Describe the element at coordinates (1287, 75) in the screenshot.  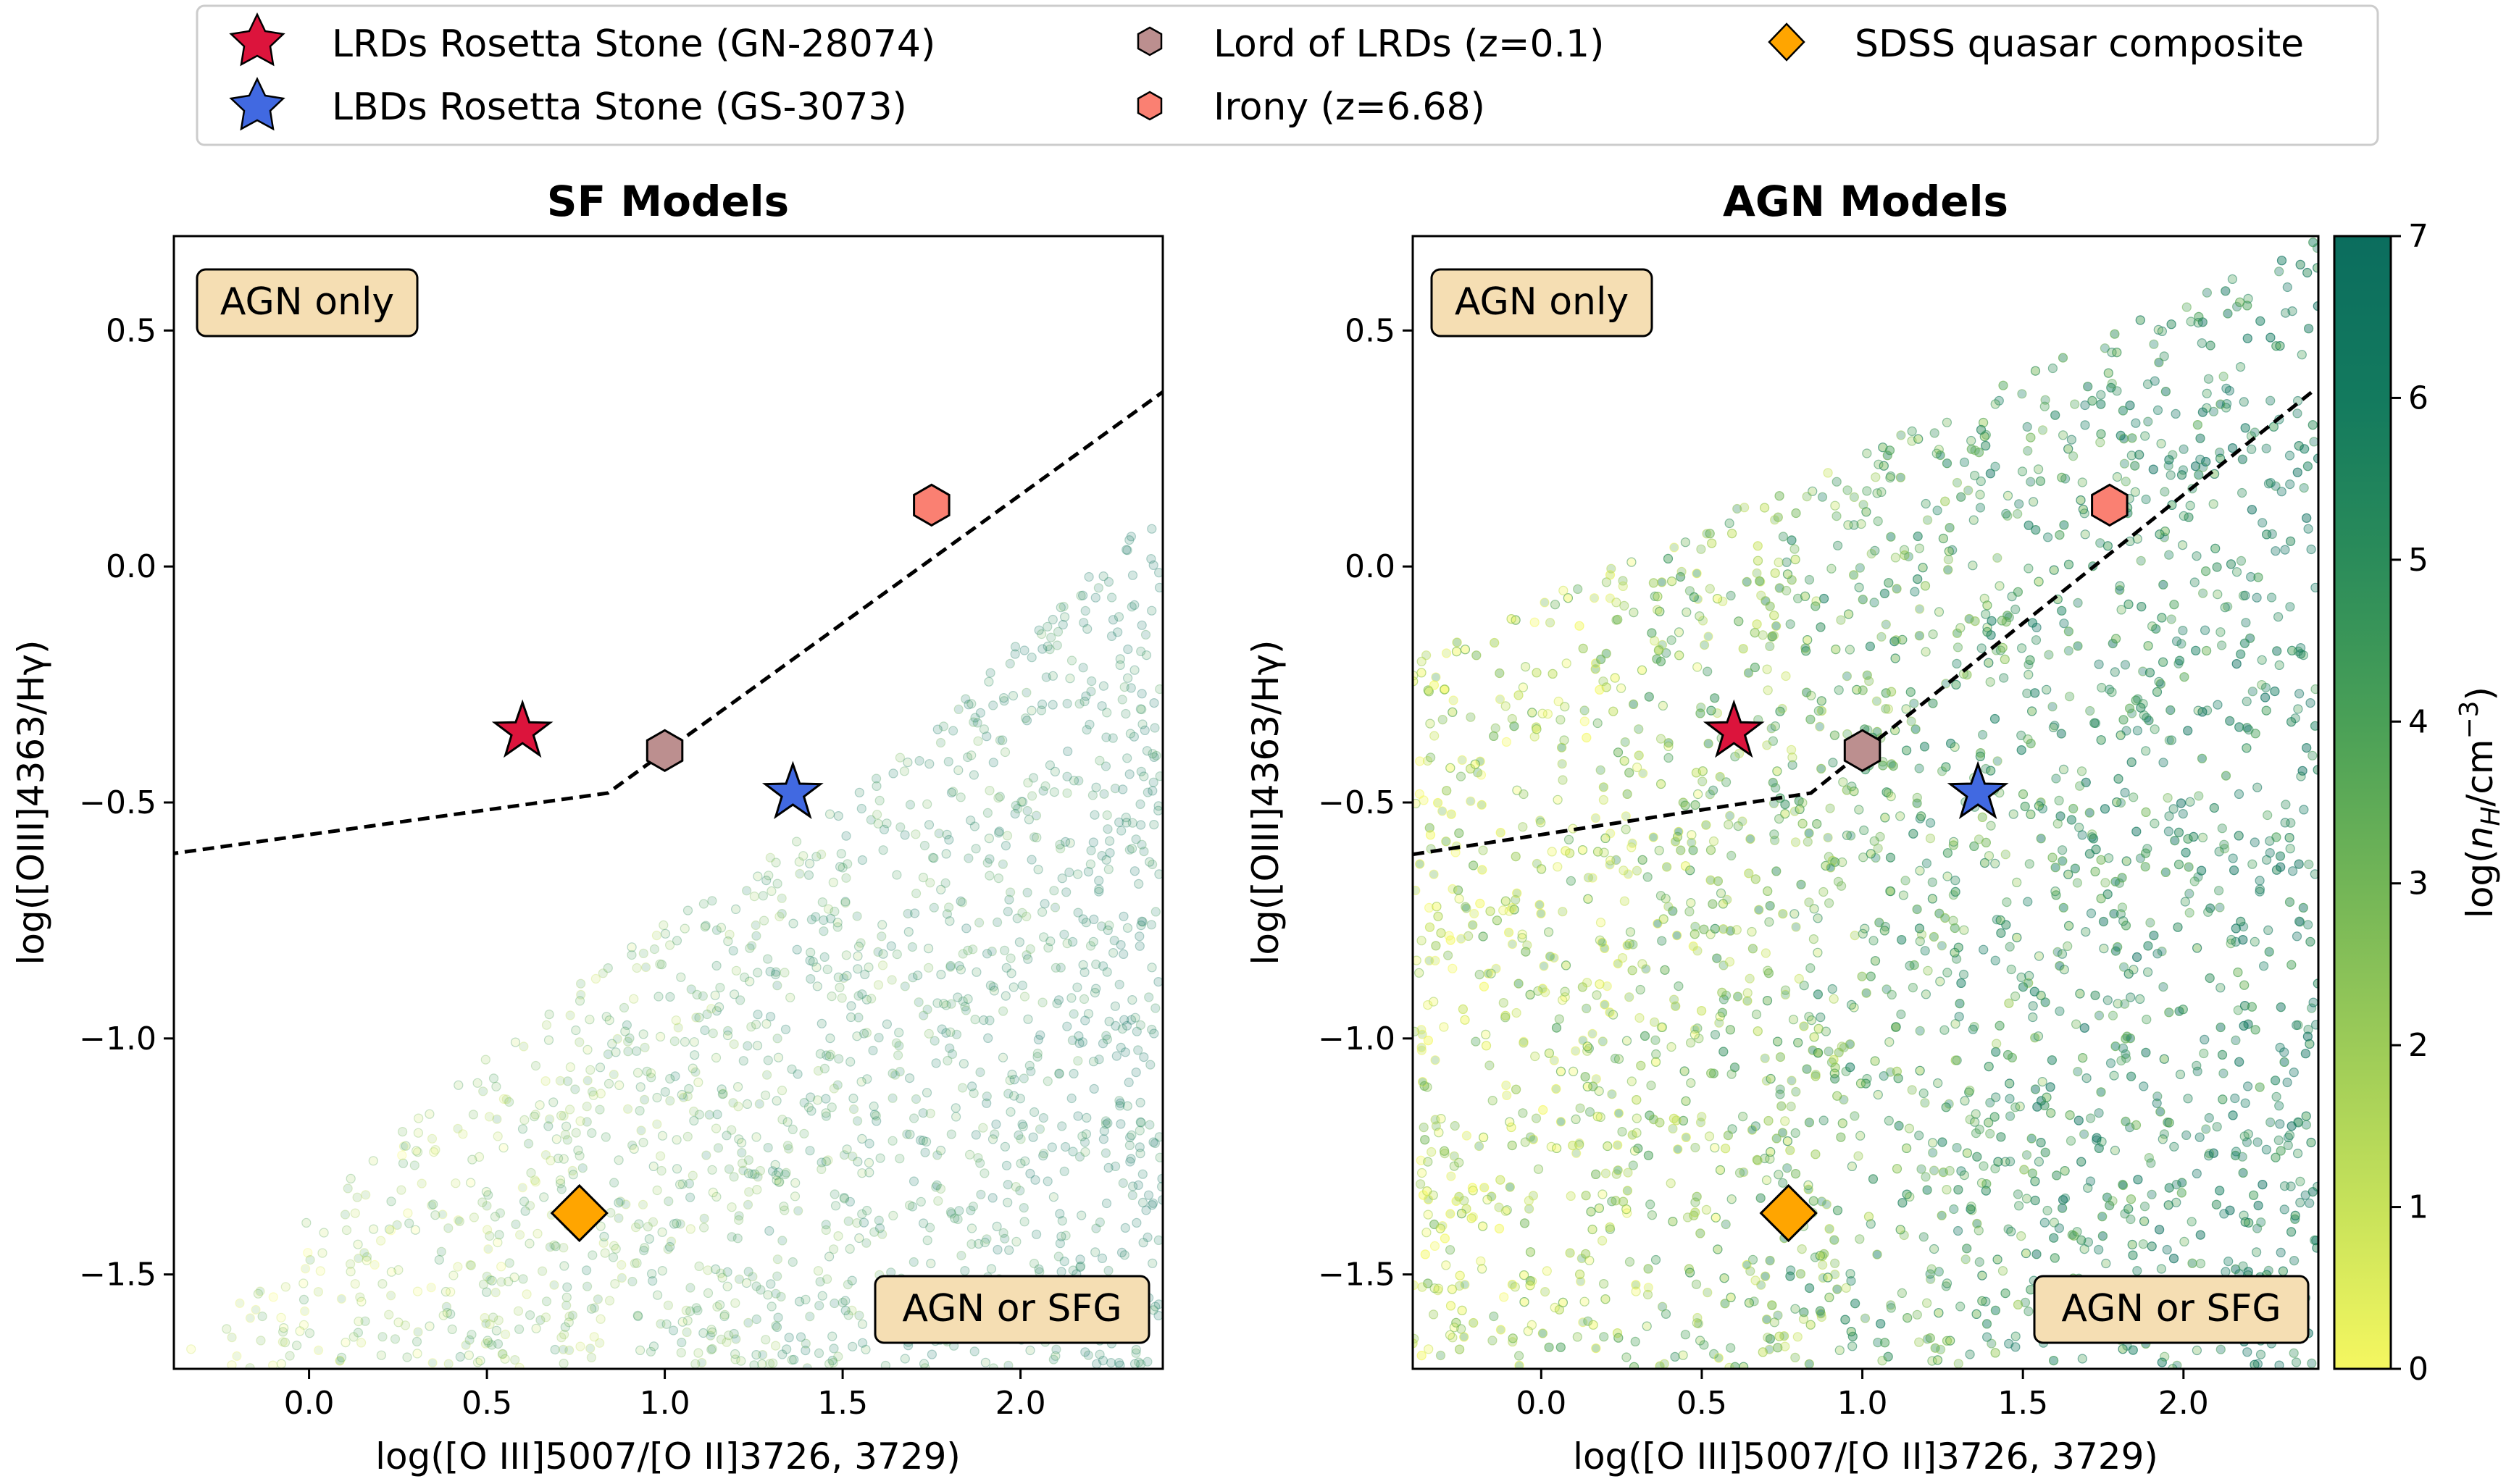
I see `legend-frame` at that location.